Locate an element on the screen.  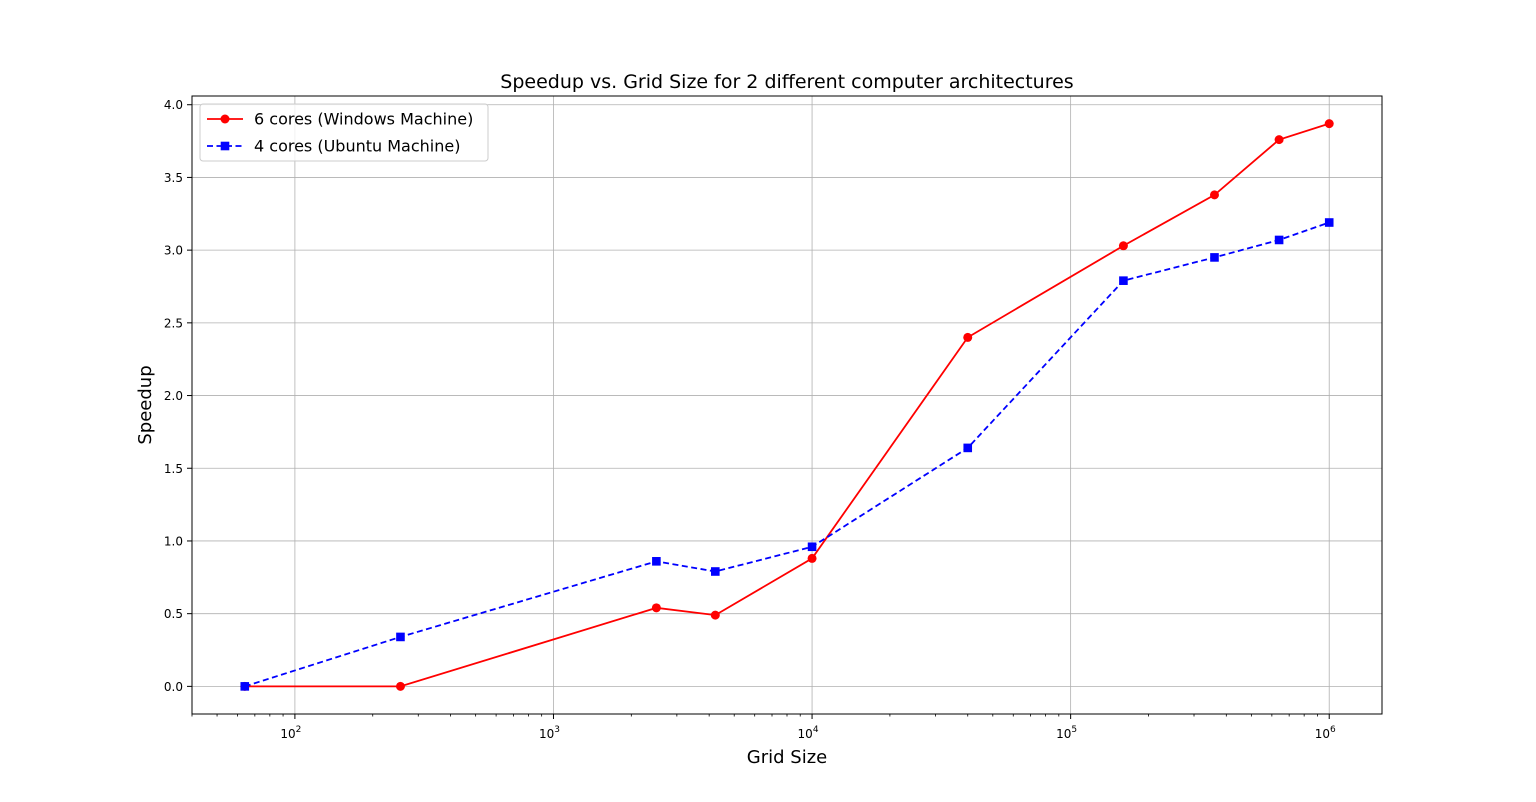
y-tick-label: 1.0 is located at coordinates (173, 541).